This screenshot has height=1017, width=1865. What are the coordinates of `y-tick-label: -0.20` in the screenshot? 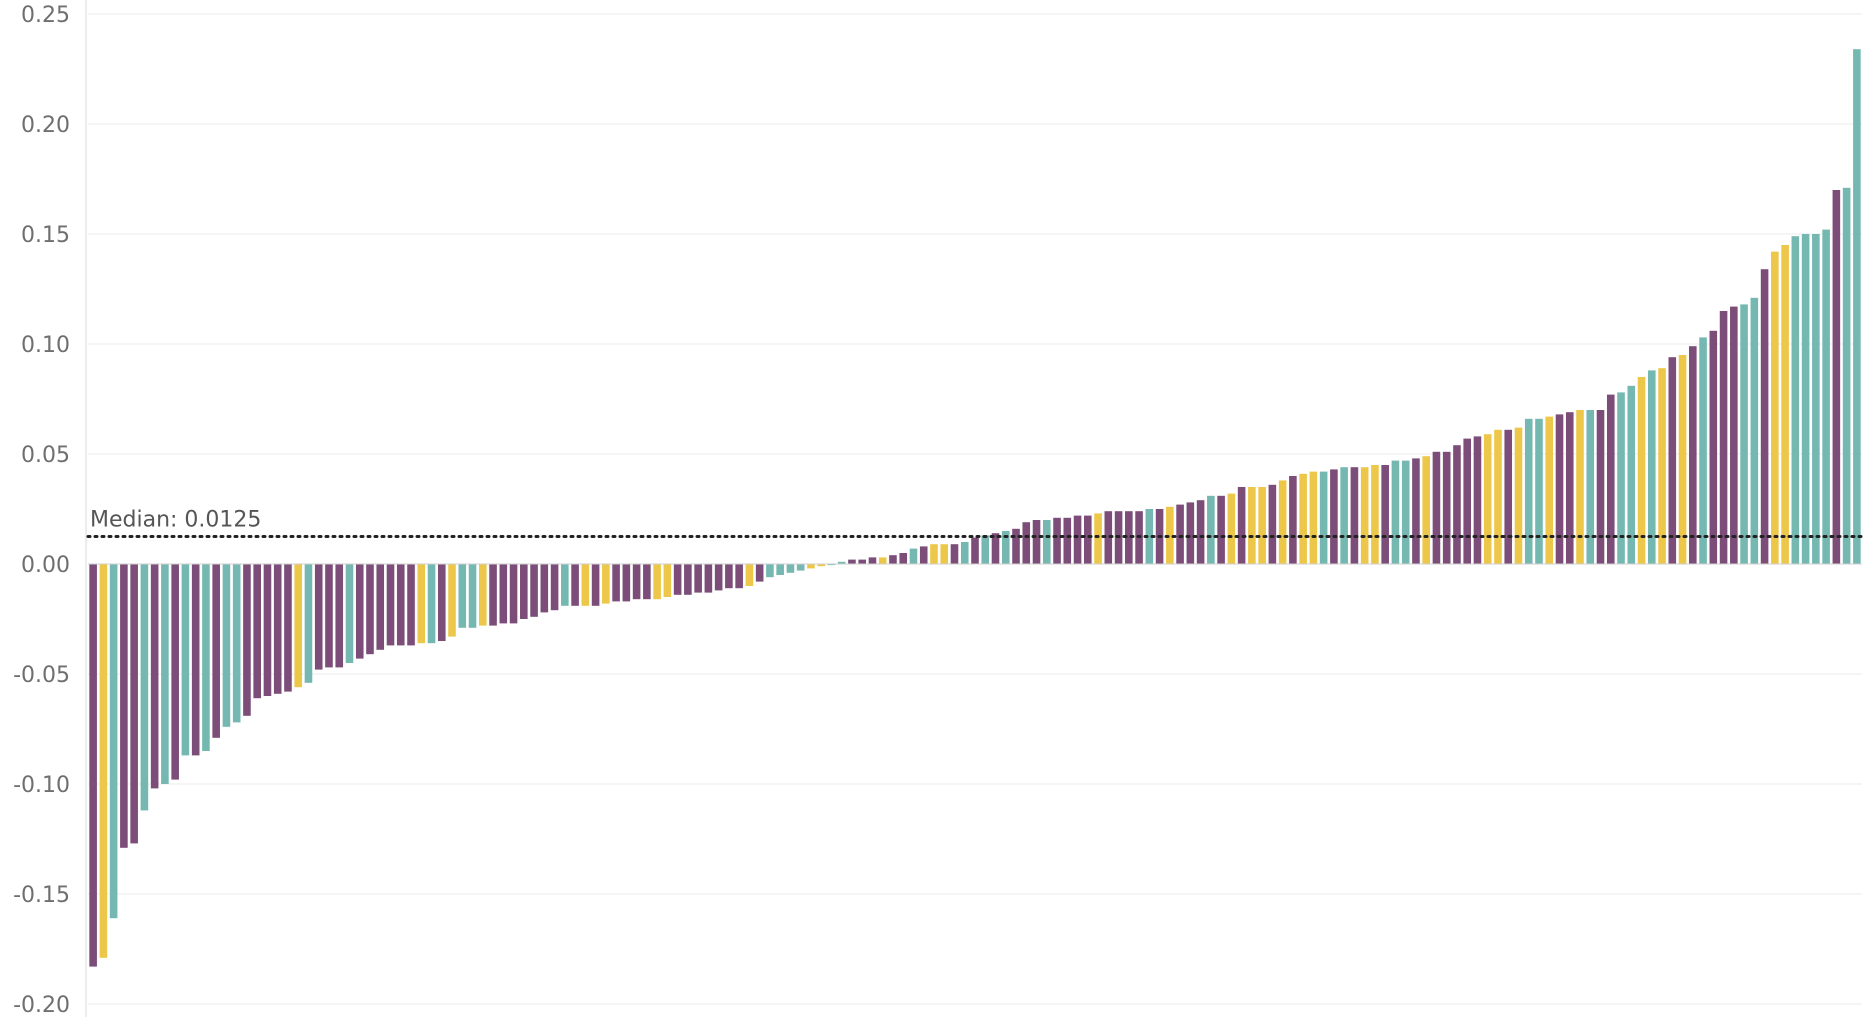 It's located at (41, 1005).